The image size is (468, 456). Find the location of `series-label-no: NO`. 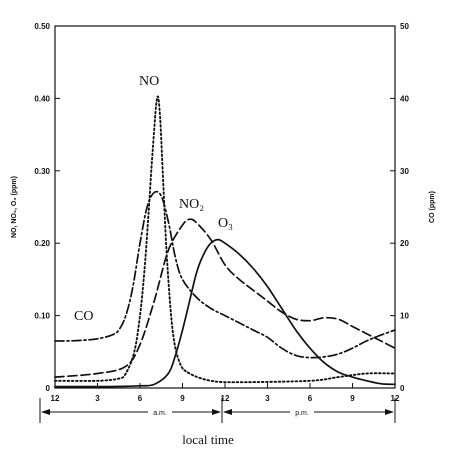

series-label-no: NO is located at coordinates (149, 81).